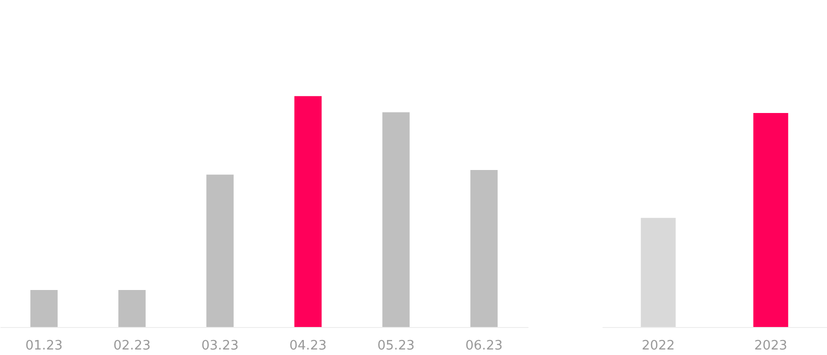 The width and height of the screenshot is (827, 355). I want to click on x-tick-label: 01.23, so click(44, 346).